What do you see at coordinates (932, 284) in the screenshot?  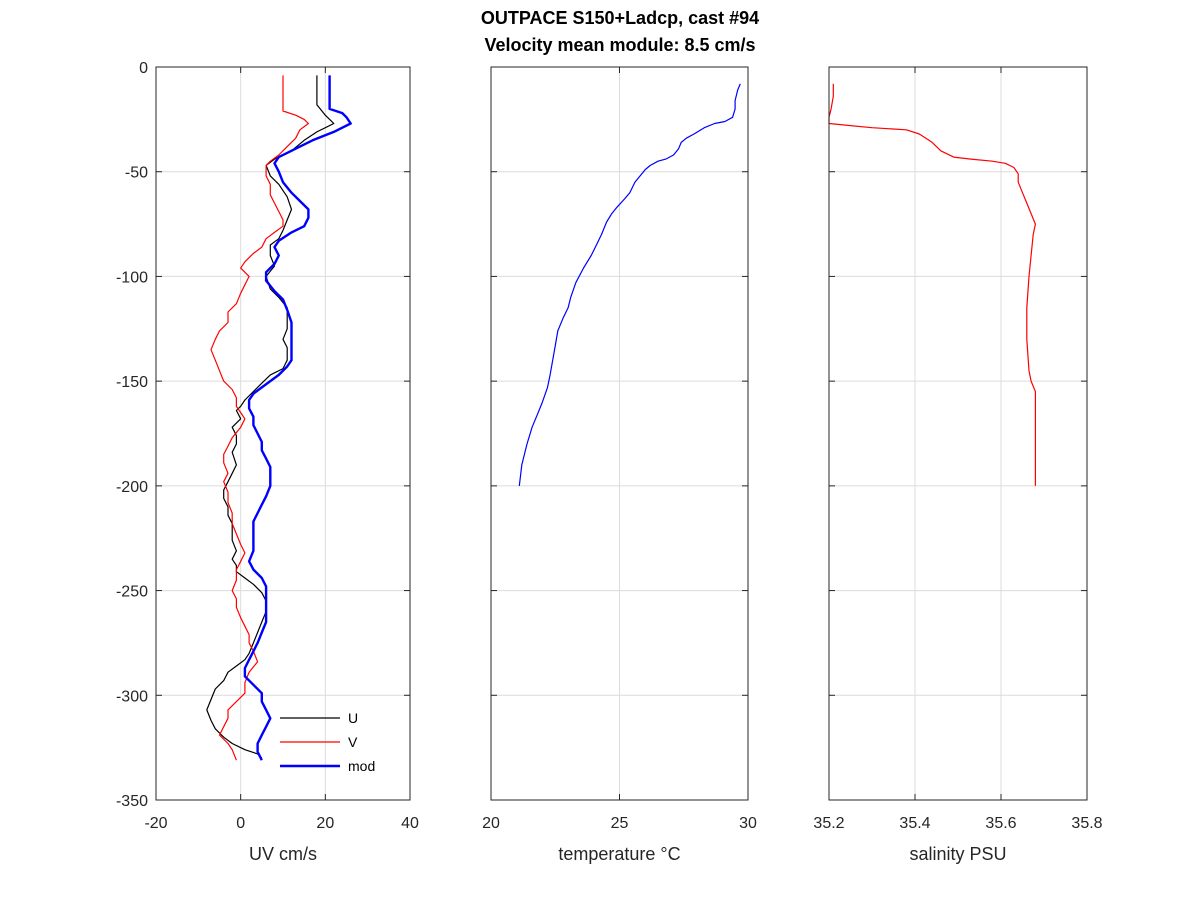 I see `salinity-series-0-line` at bounding box center [932, 284].